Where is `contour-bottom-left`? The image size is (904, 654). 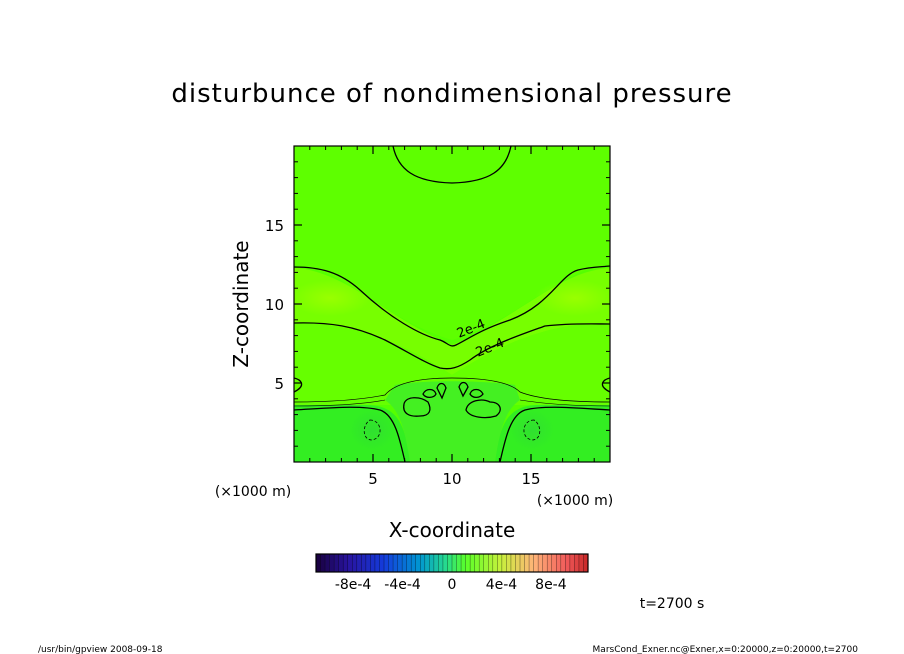 contour-bottom-left is located at coordinates (350, 434).